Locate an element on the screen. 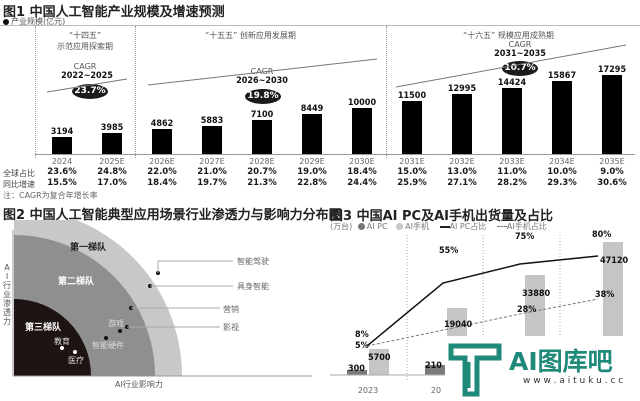  fig3-legend: (万台) AI PC AI手机 AI PC占比 AI手机占比 is located at coordinates (438, 226).